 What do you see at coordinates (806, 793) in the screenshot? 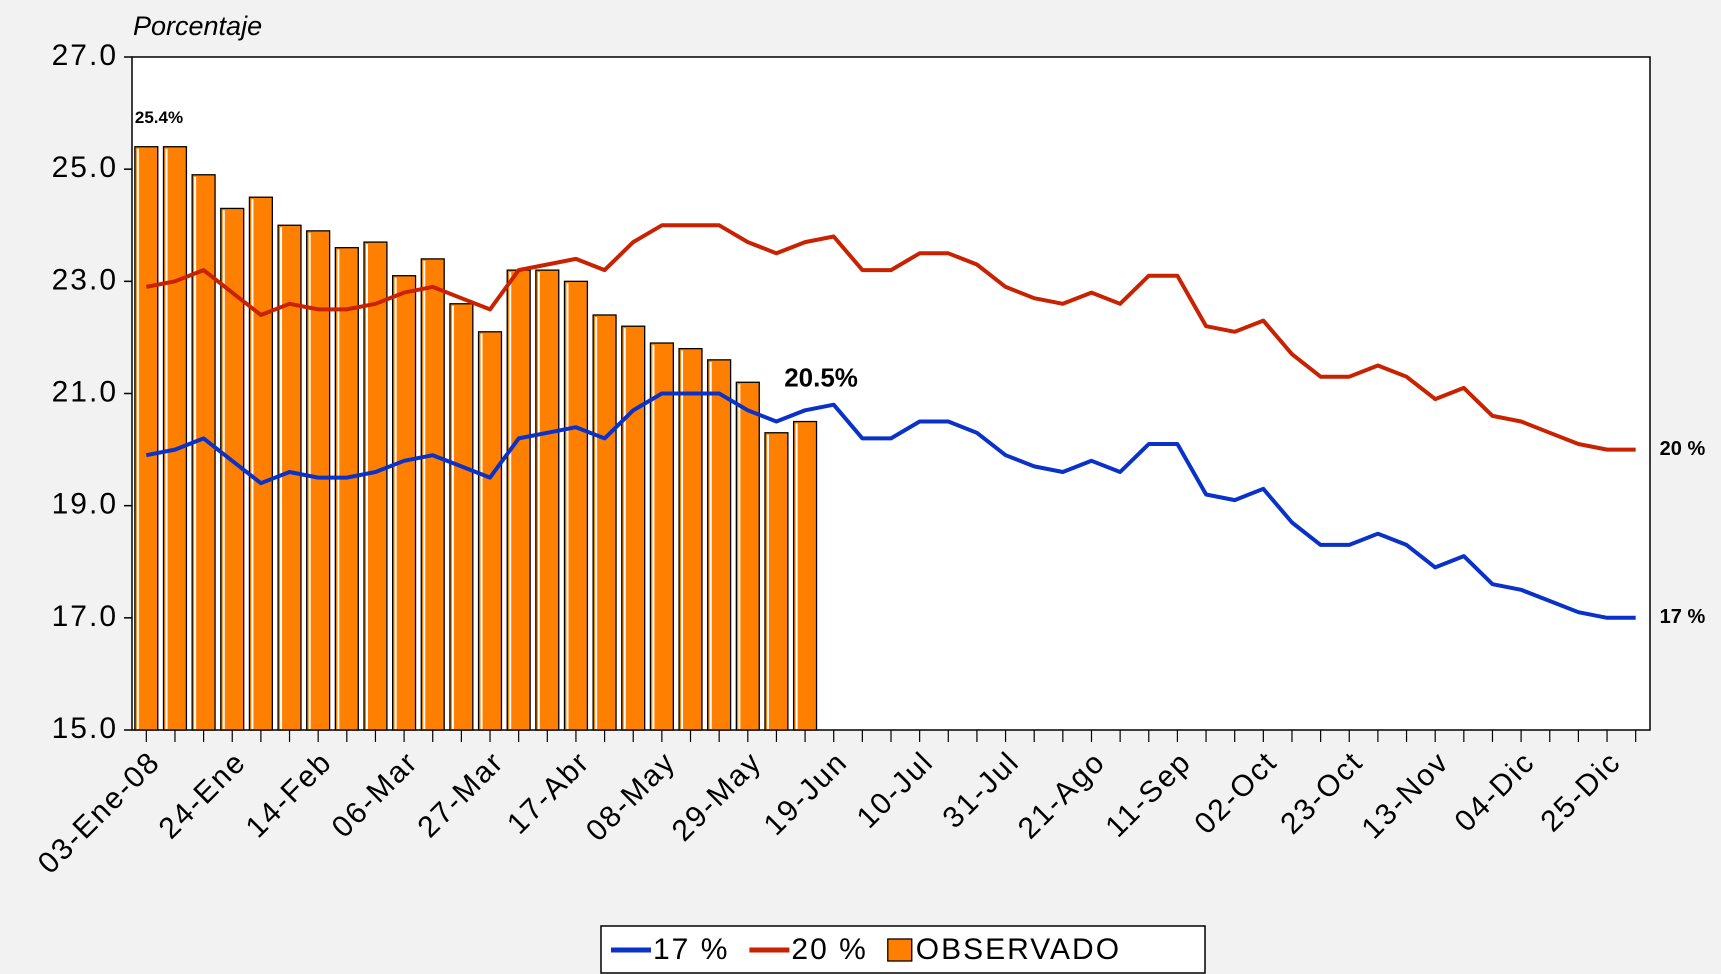
I see `x-tick-label: 19-Jun` at bounding box center [806, 793].